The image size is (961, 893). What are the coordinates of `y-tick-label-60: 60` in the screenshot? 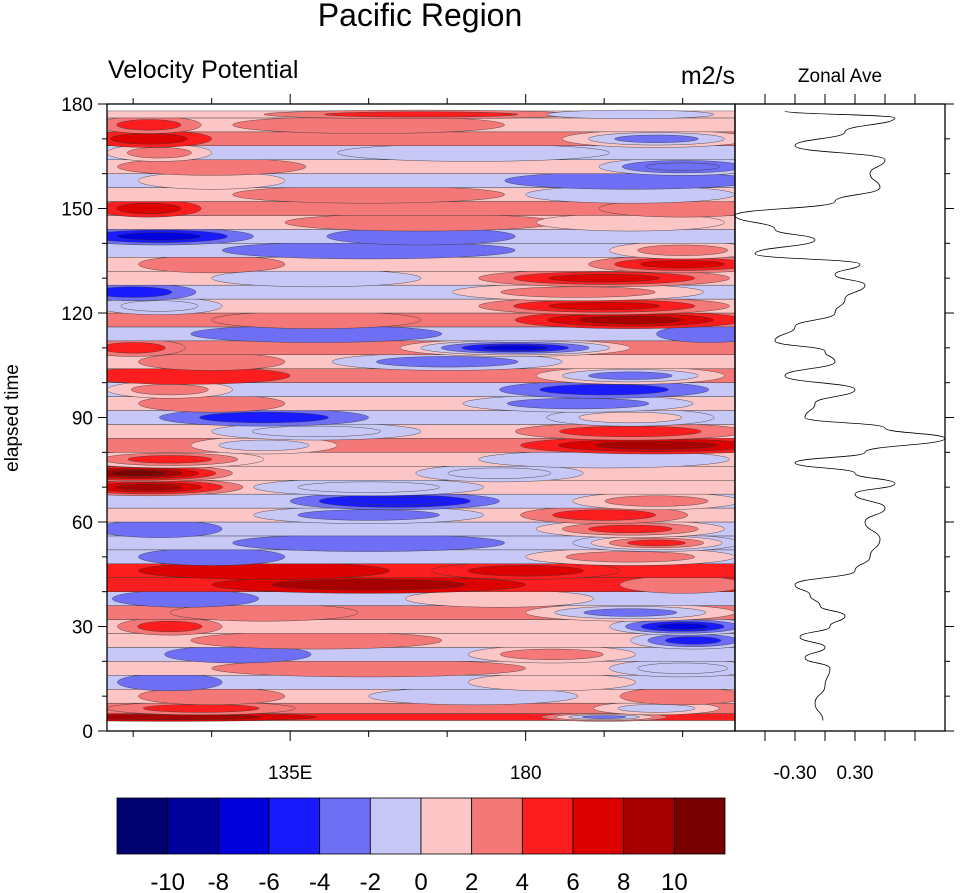 It's located at (82, 523).